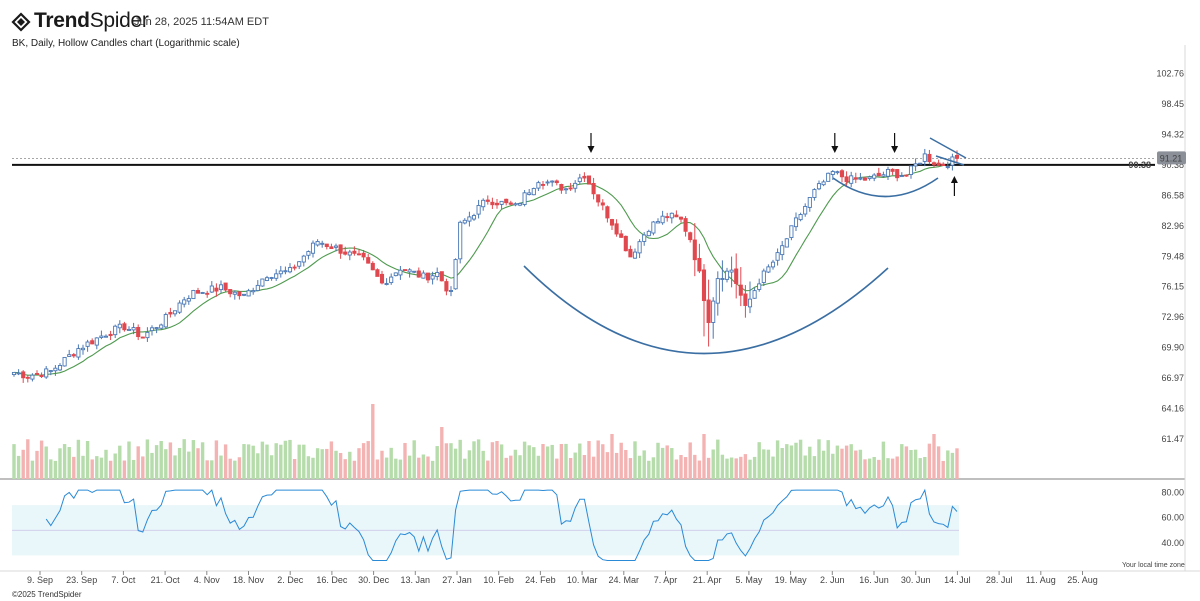 The image size is (1200, 601). I want to click on y-tick-label: 82.96, so click(1172, 226).